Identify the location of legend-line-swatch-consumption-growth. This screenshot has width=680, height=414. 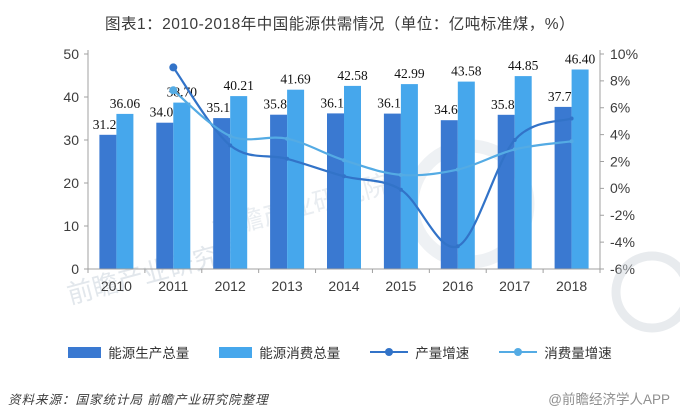
(518, 352).